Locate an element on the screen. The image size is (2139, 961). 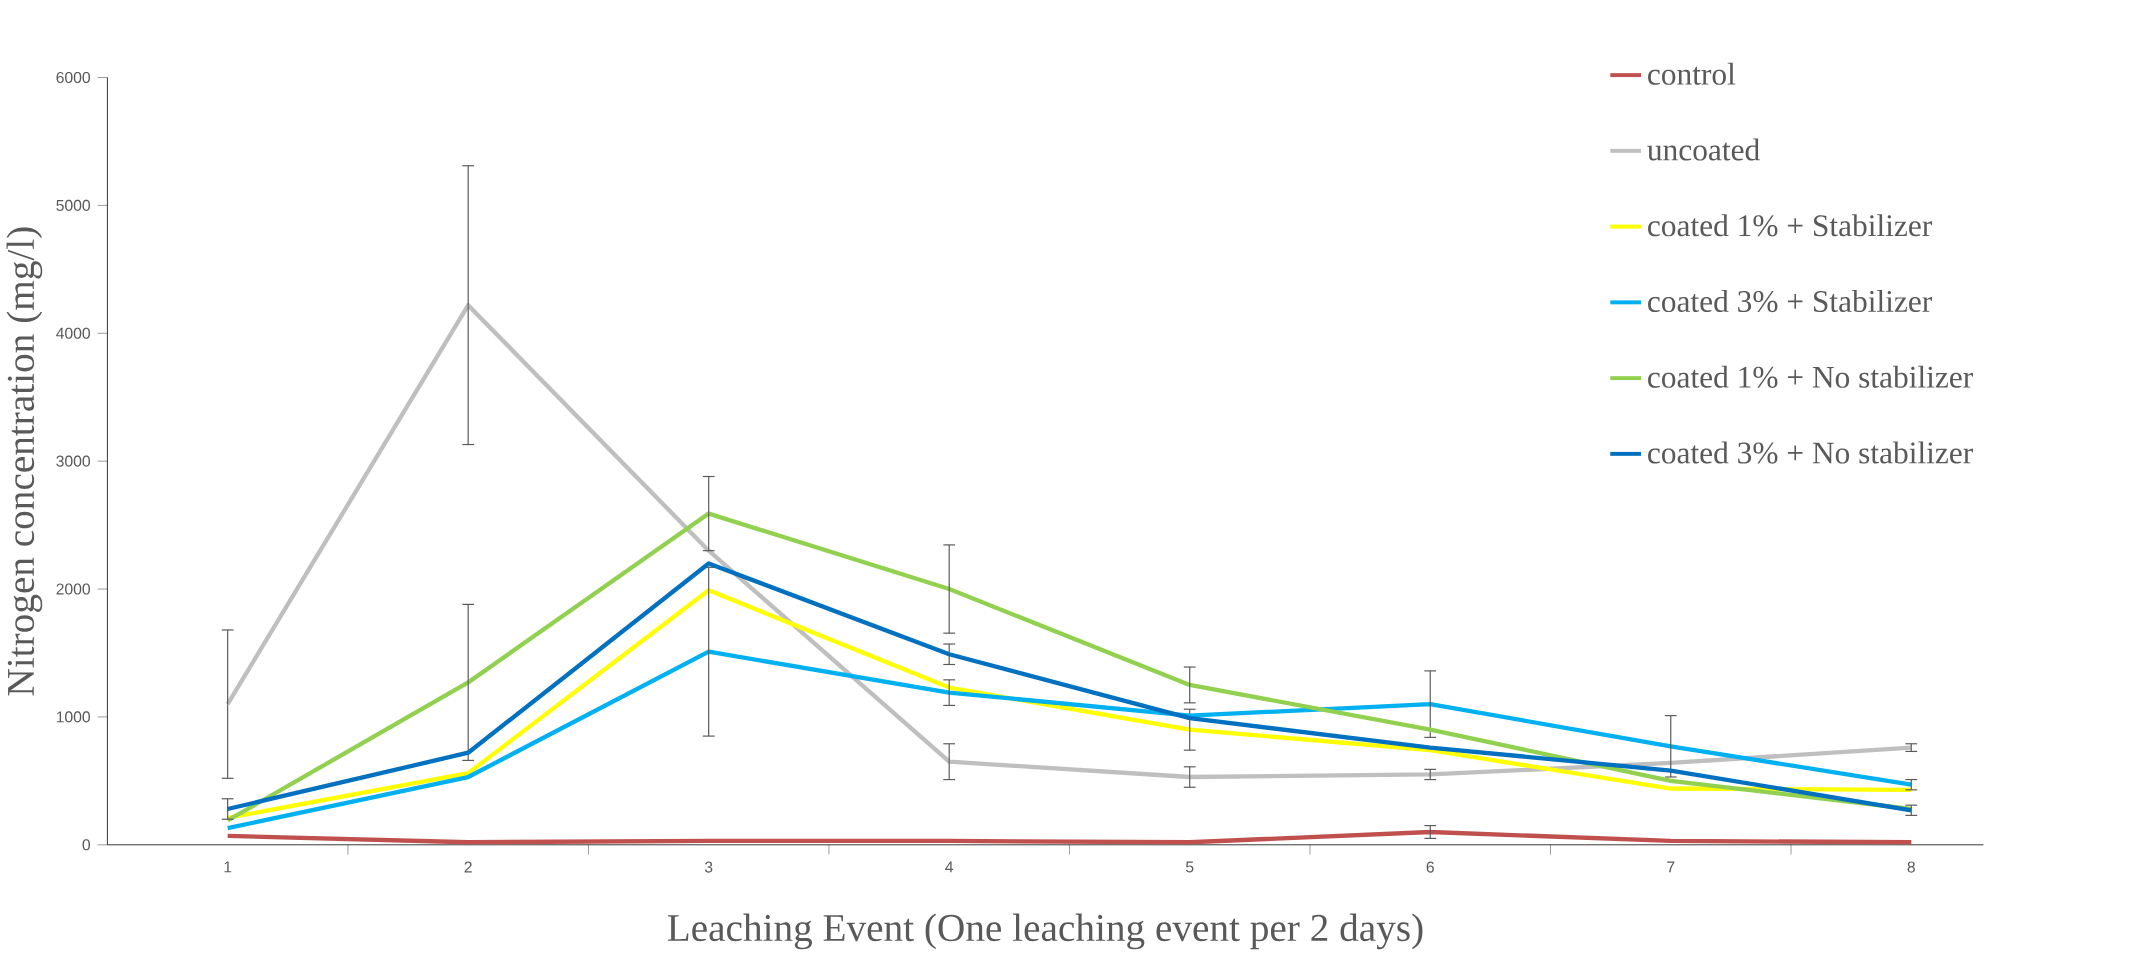
y-tick-label: 3000 is located at coordinates (73, 461).